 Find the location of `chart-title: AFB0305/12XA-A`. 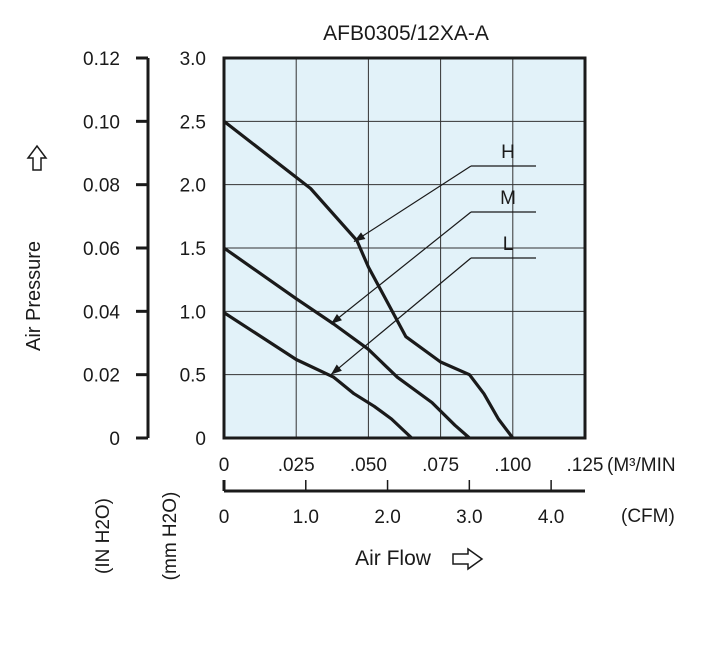

chart-title: AFB0305/12XA-A is located at coordinates (406, 33).